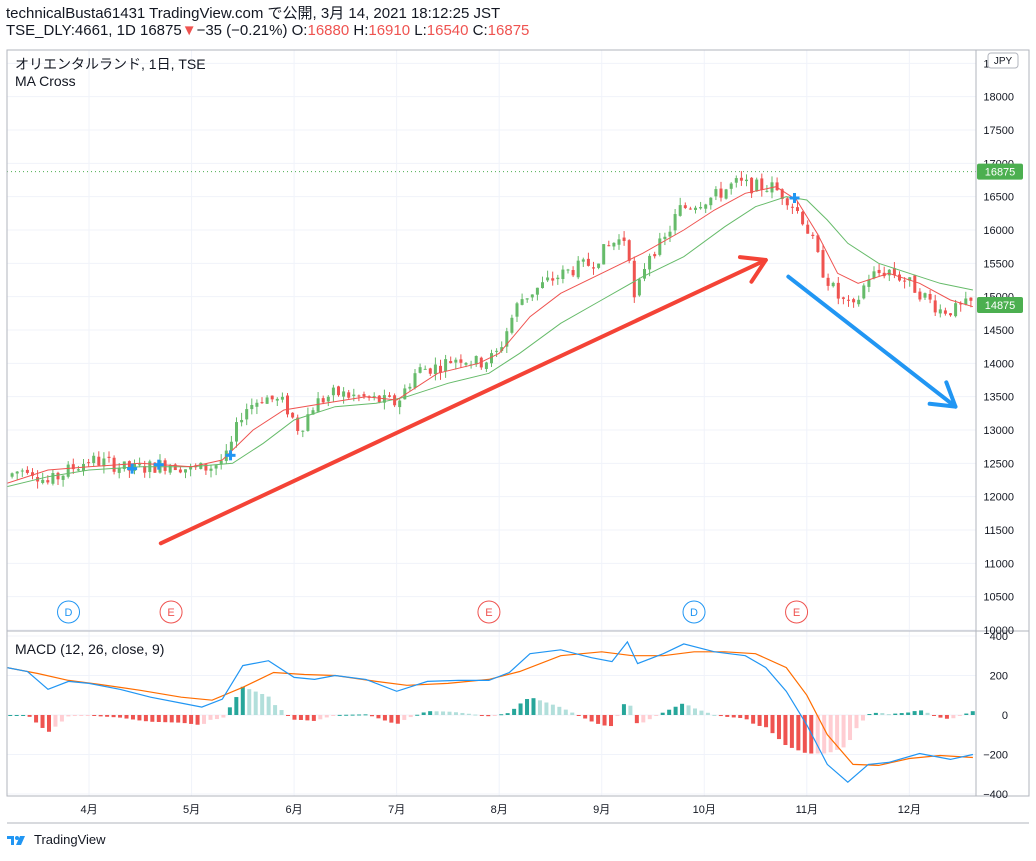 Image resolution: width=1036 pixels, height=861 pixels. I want to click on price-tick-label: 14500, so click(998, 331).